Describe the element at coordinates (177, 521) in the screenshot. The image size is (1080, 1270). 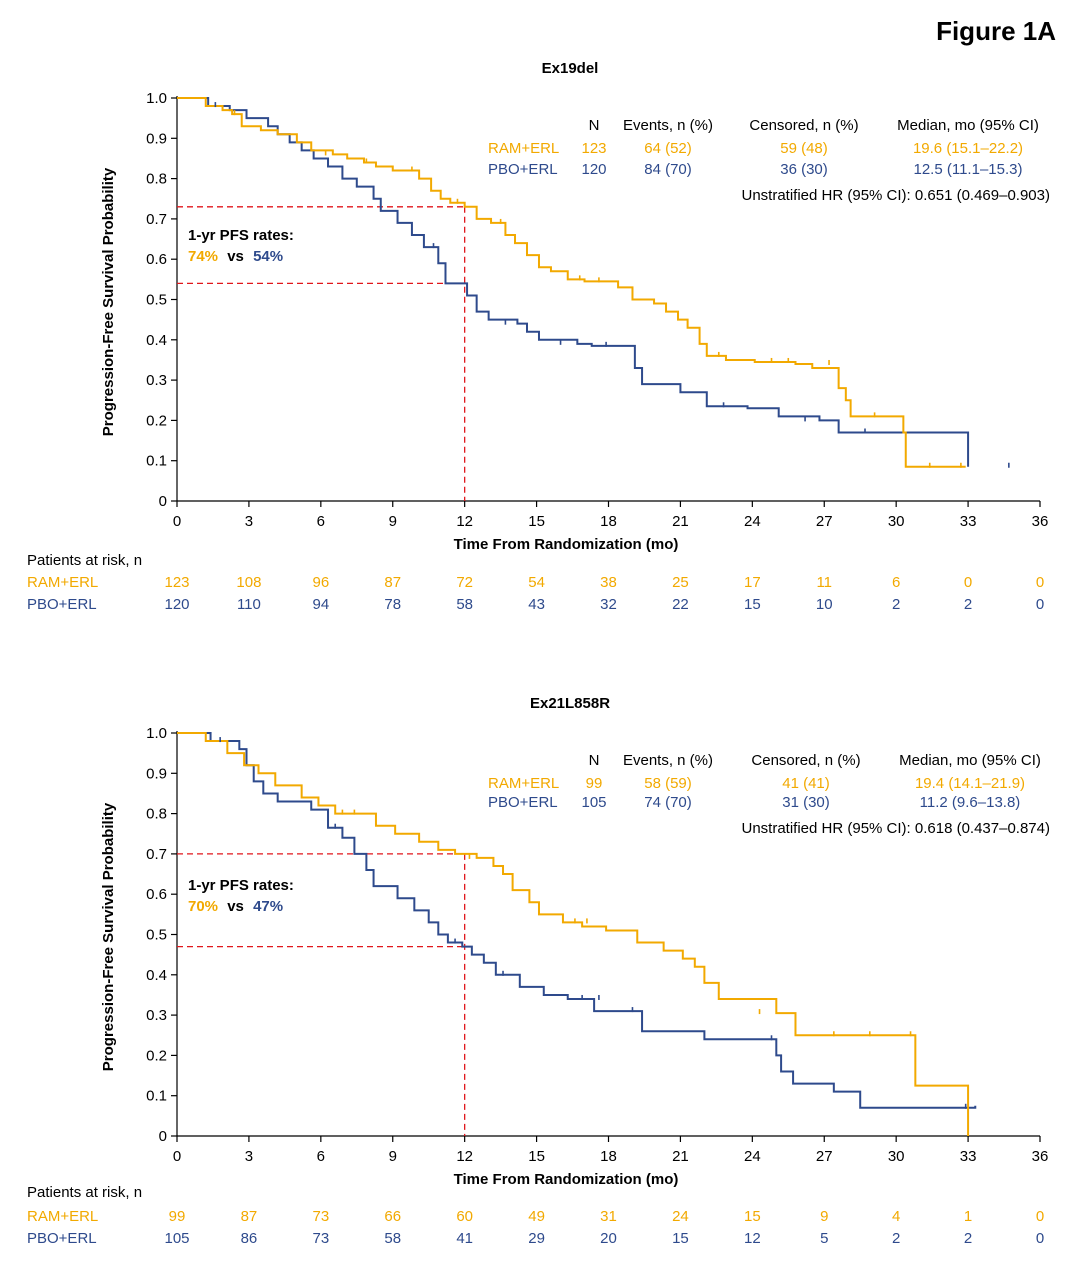
I see `x-tick-label: 0` at that location.